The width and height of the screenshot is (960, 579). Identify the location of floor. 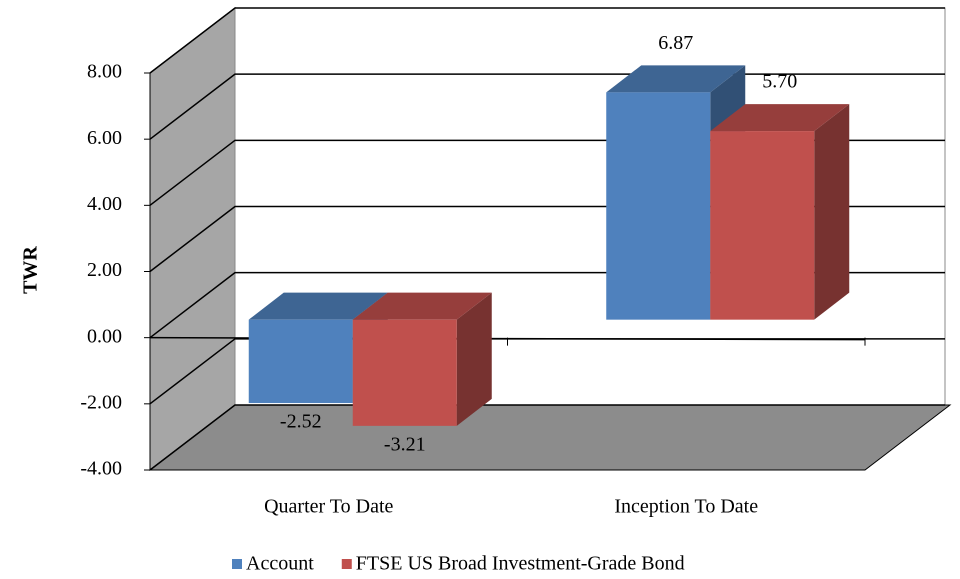
(550, 437).